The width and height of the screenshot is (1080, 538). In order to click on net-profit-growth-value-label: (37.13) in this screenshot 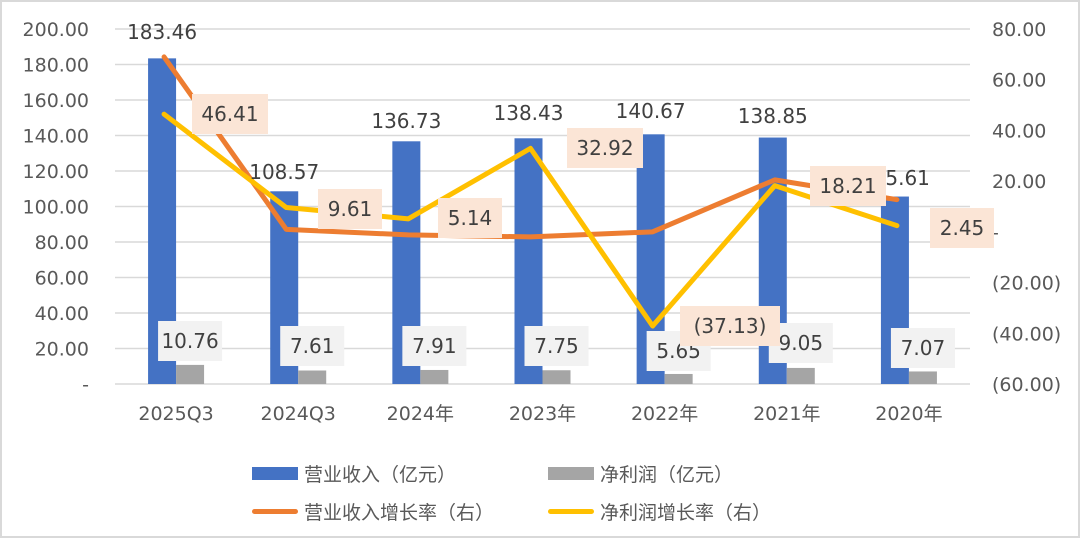, I will do `click(730, 326)`.